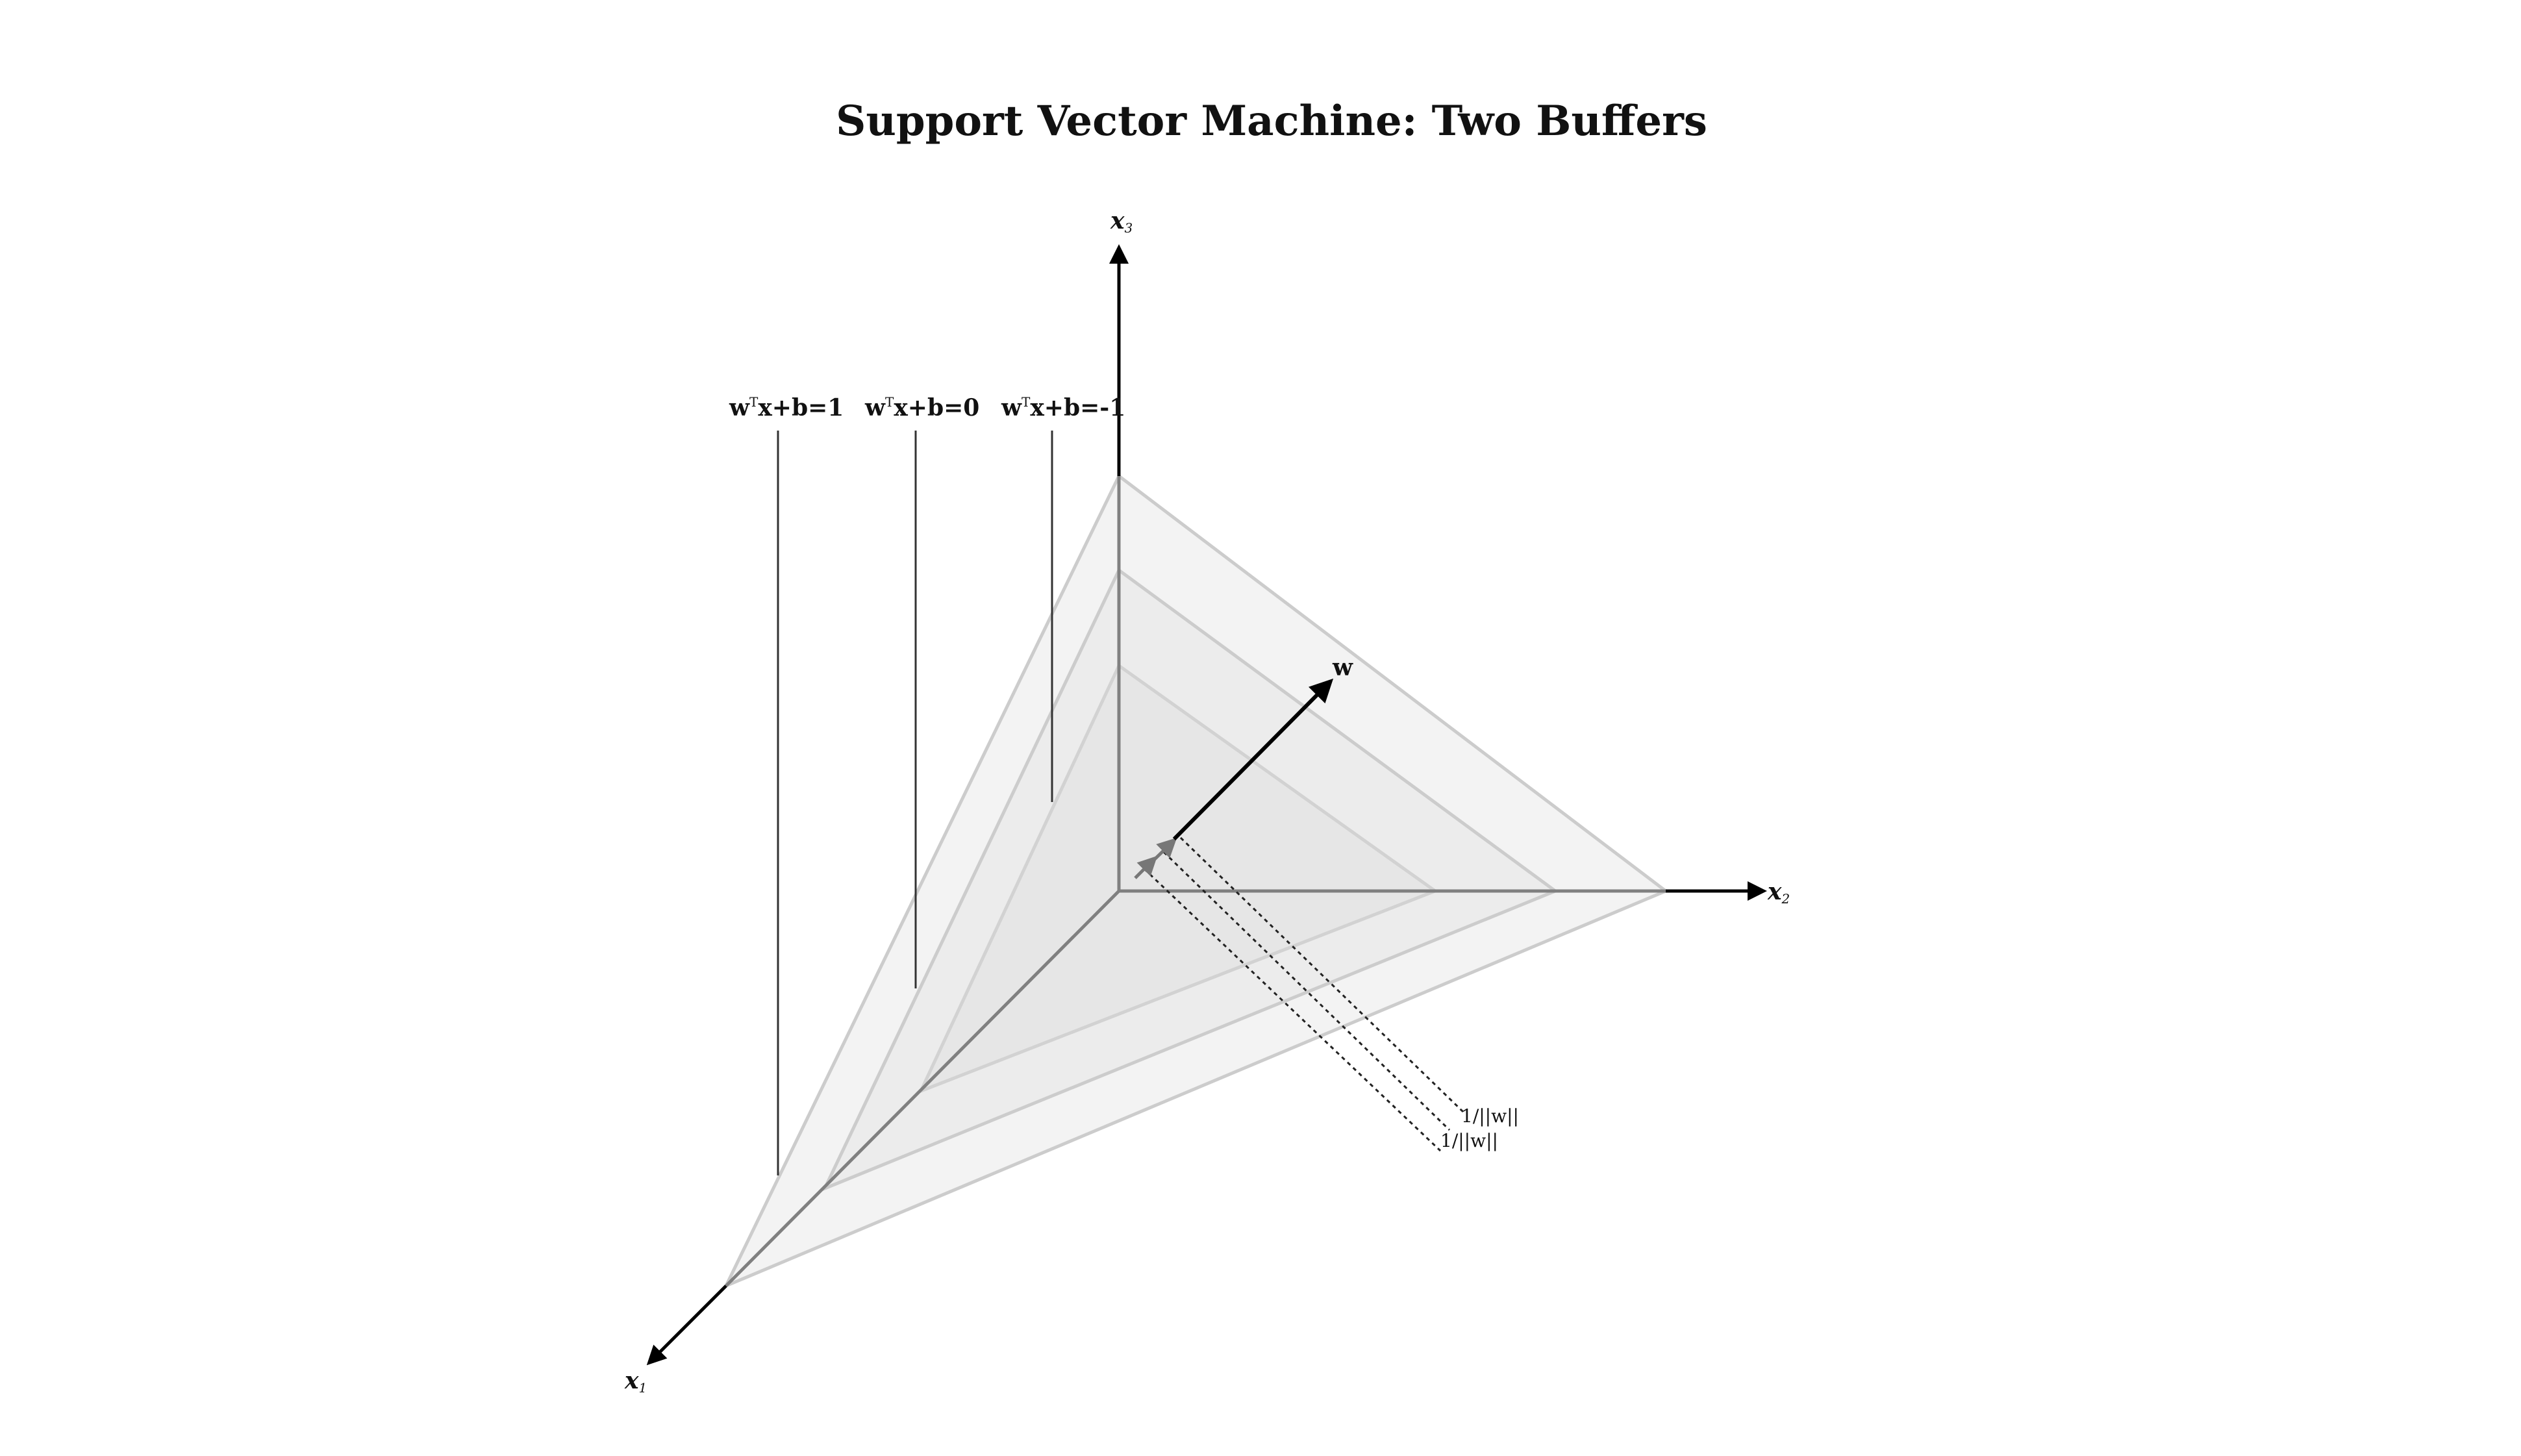 The width and height of the screenshot is (2521, 1456). I want to click on leader-lines, so click(915, 803).